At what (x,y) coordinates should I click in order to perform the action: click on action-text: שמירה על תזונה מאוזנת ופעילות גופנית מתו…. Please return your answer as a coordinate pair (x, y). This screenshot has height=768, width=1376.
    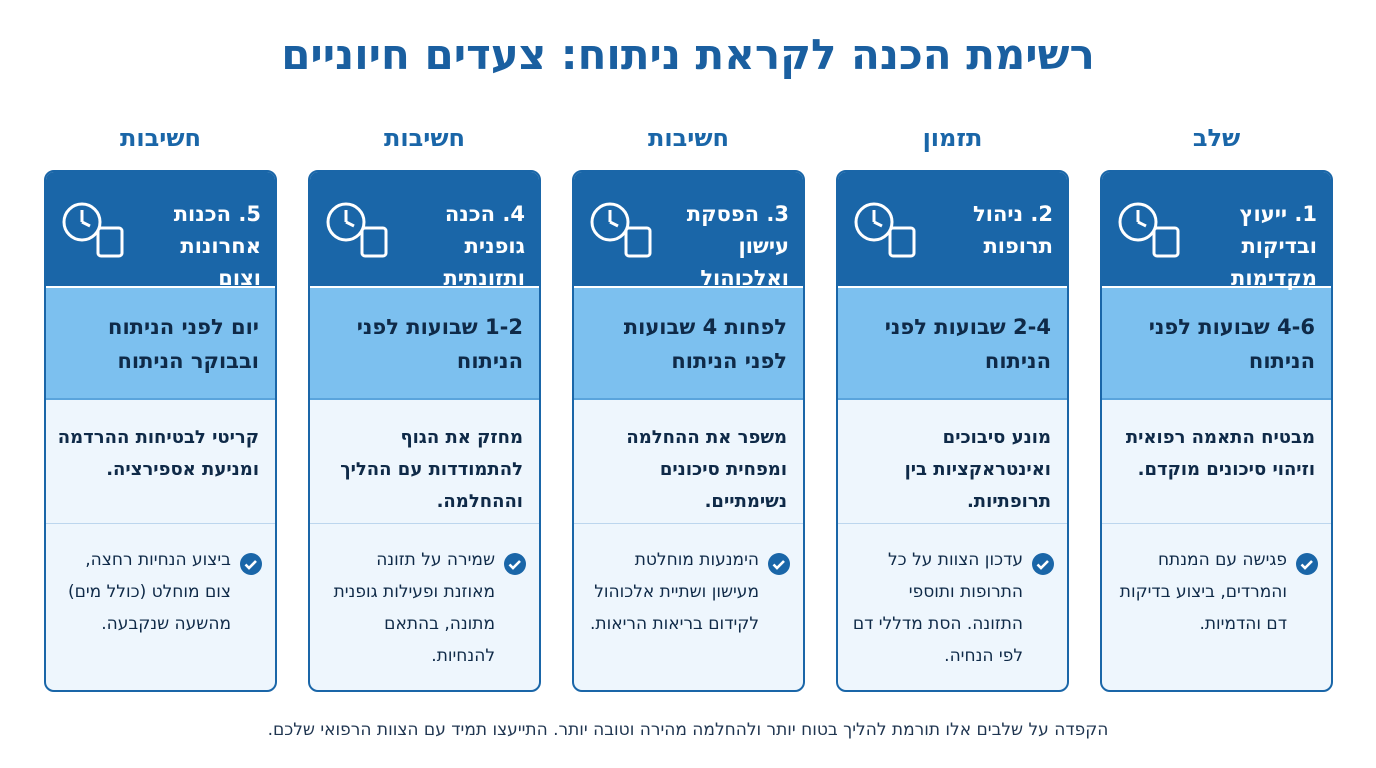
    Looking at the image, I should click on (414, 608).